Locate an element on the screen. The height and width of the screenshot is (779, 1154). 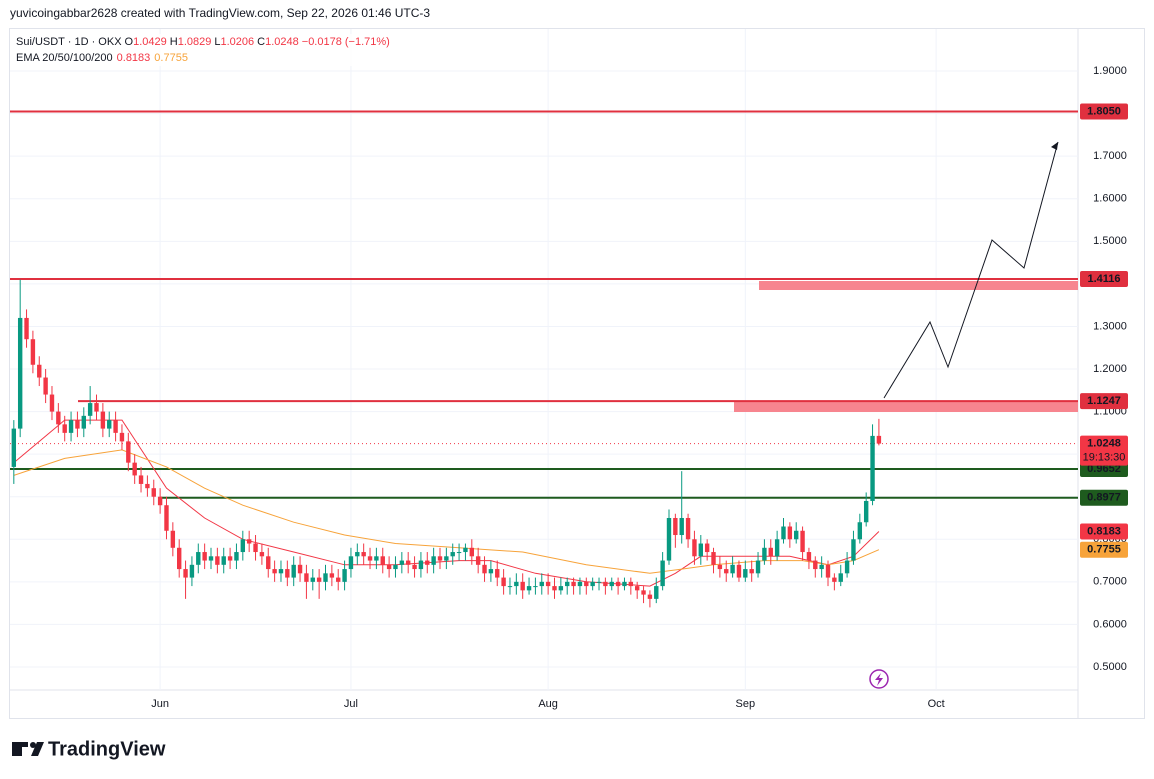
zone is located at coordinates (906, 407).